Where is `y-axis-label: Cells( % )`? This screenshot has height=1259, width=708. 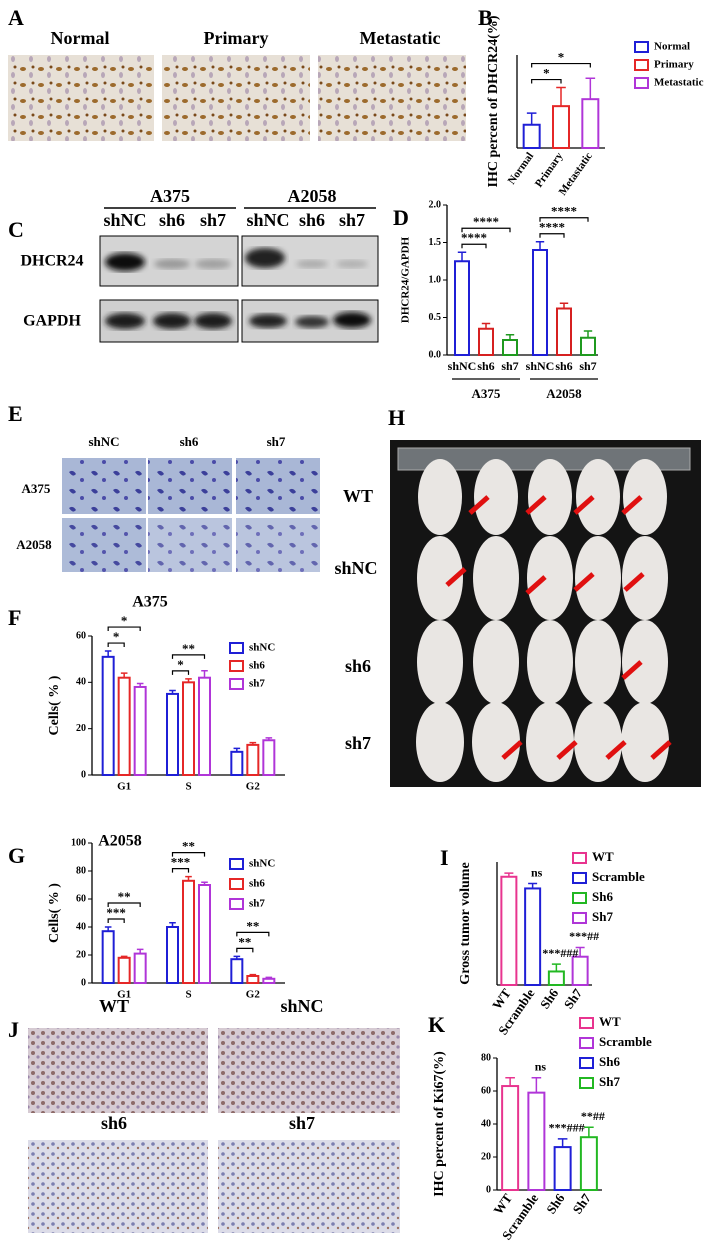
y-axis-label: Cells( % ) is located at coordinates (54, 705).